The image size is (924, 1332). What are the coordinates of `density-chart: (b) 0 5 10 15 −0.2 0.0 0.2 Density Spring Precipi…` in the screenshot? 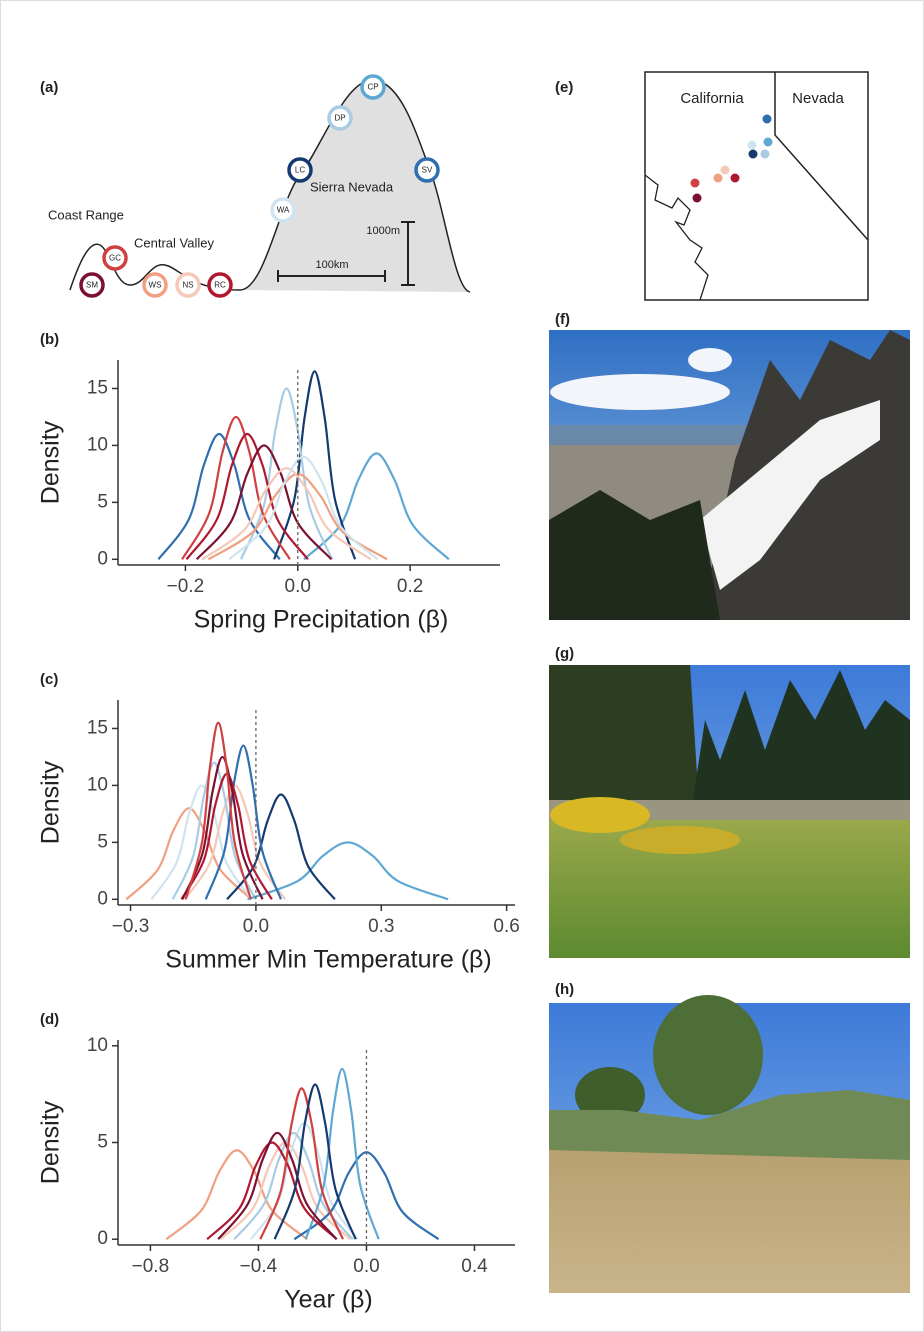 It's located at (268, 482).